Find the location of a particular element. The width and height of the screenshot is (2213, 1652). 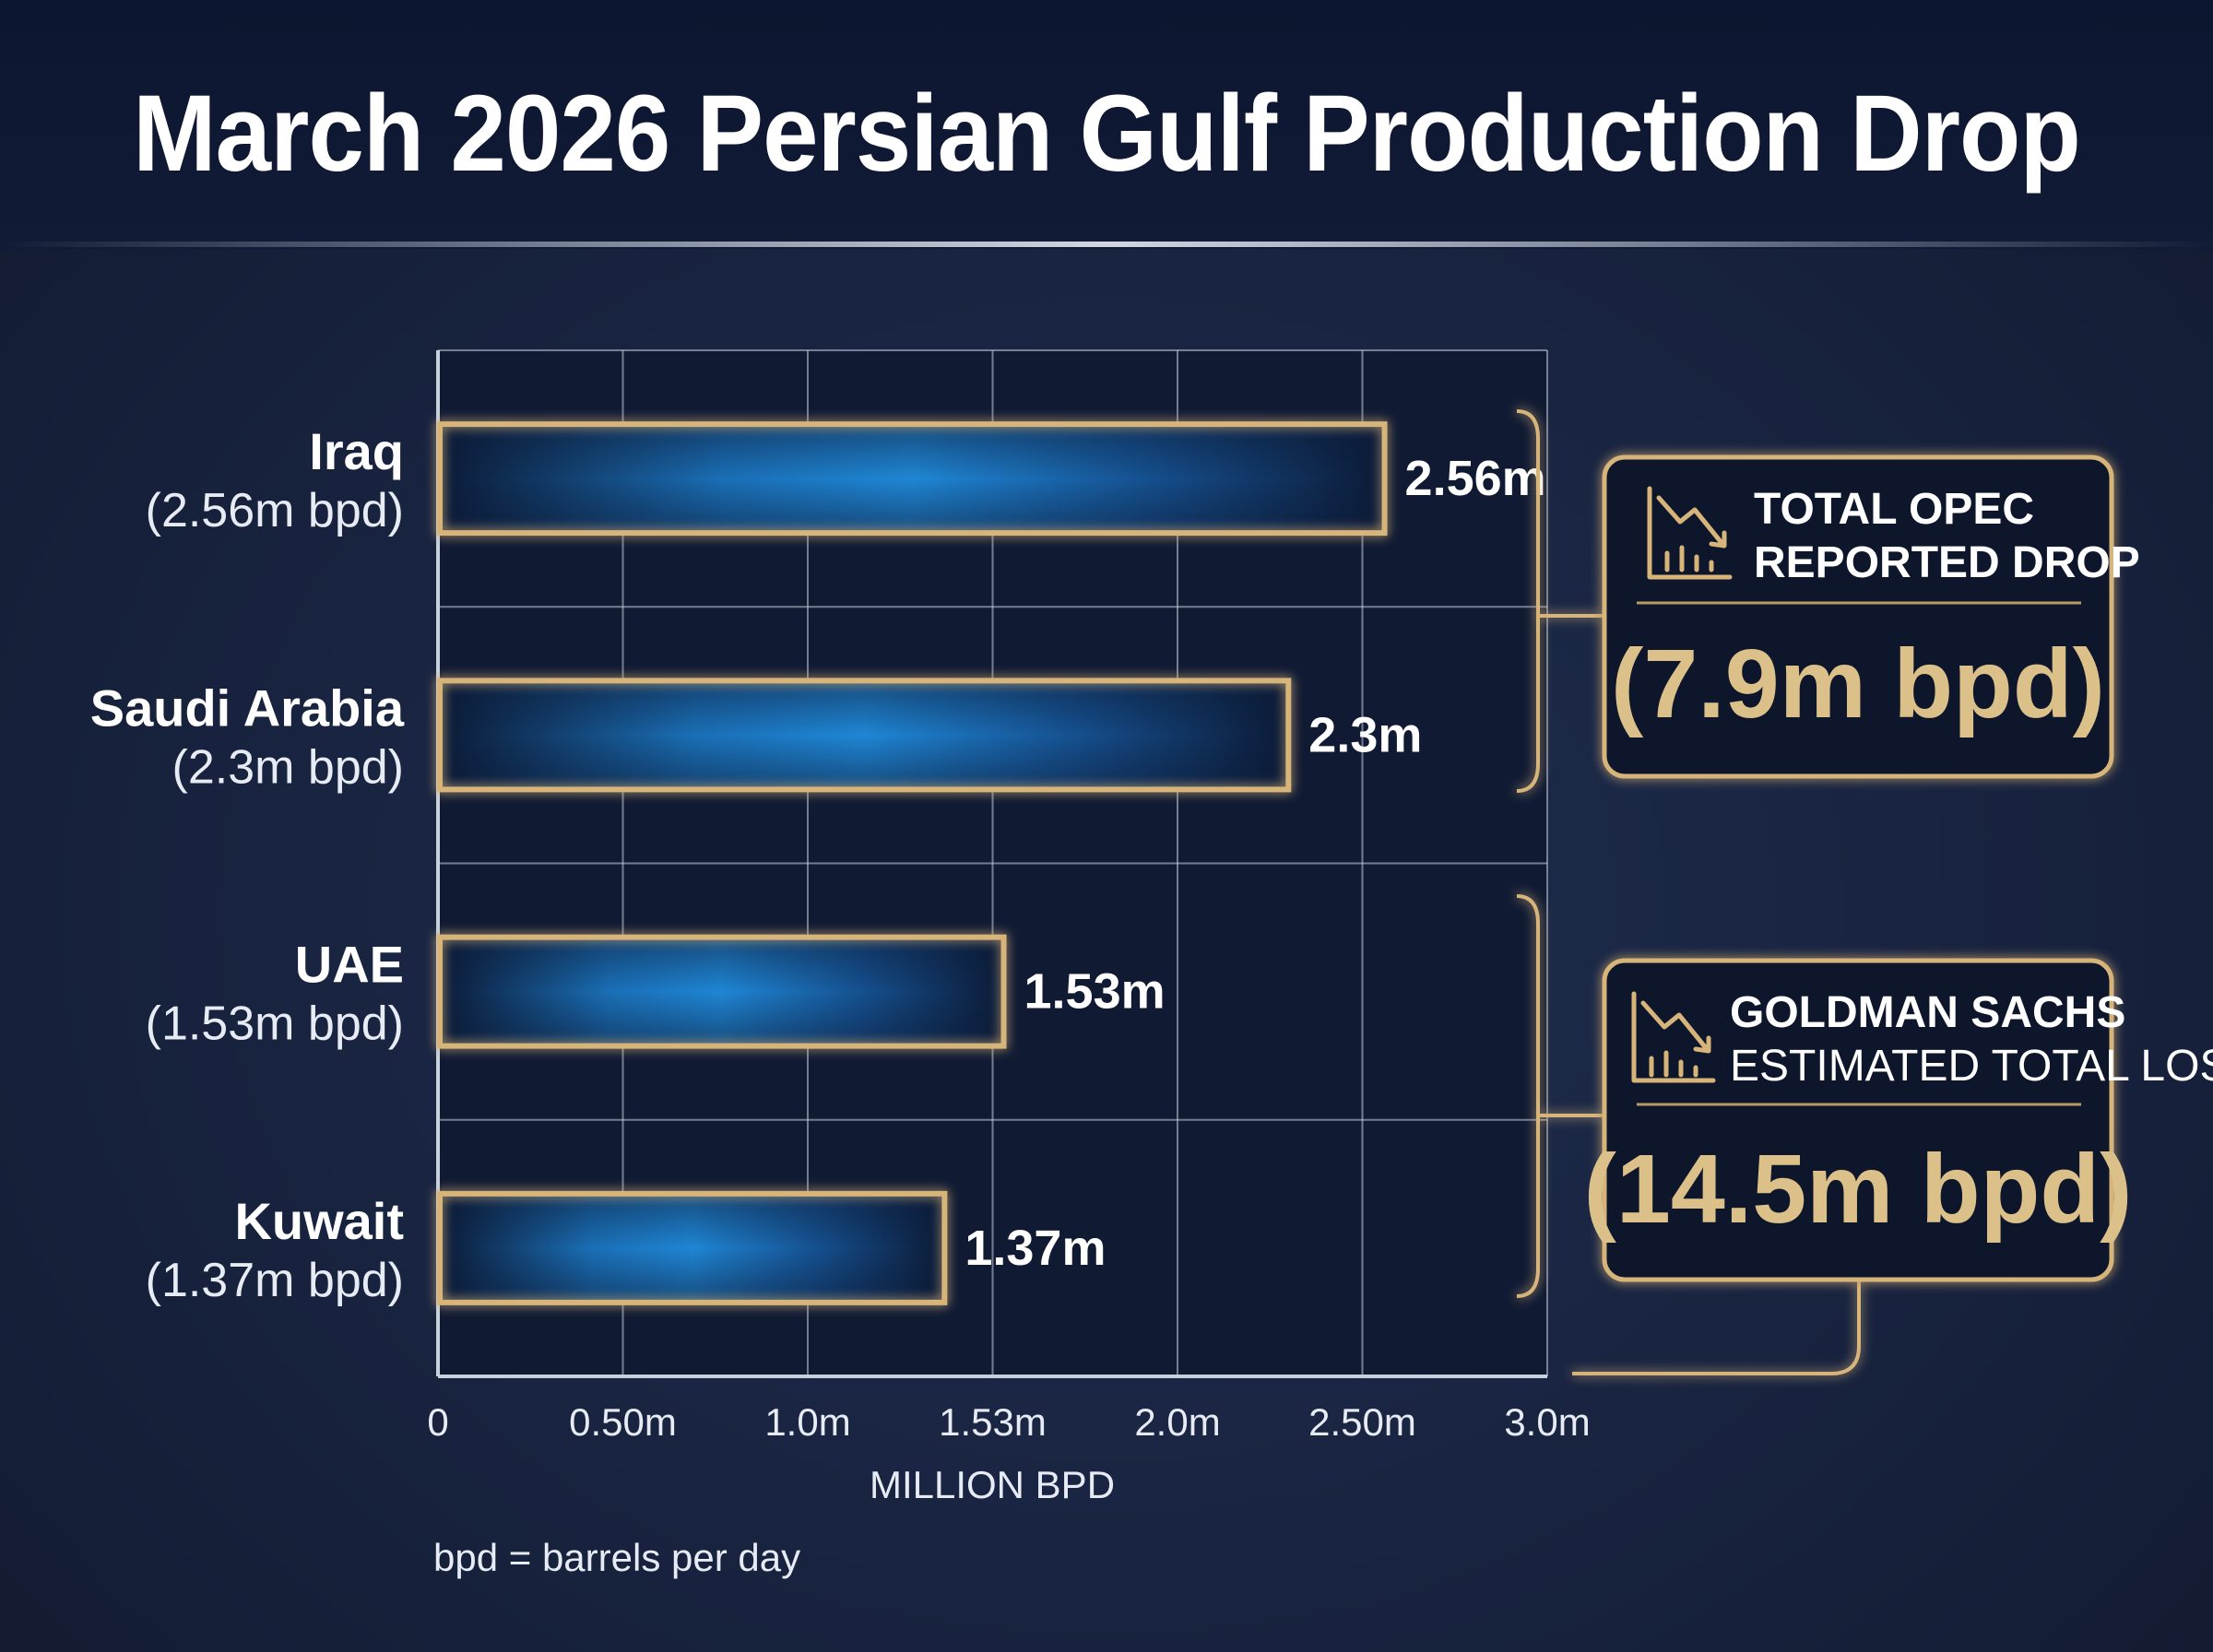

footnote: bpd = barrels per day is located at coordinates (616, 1557).